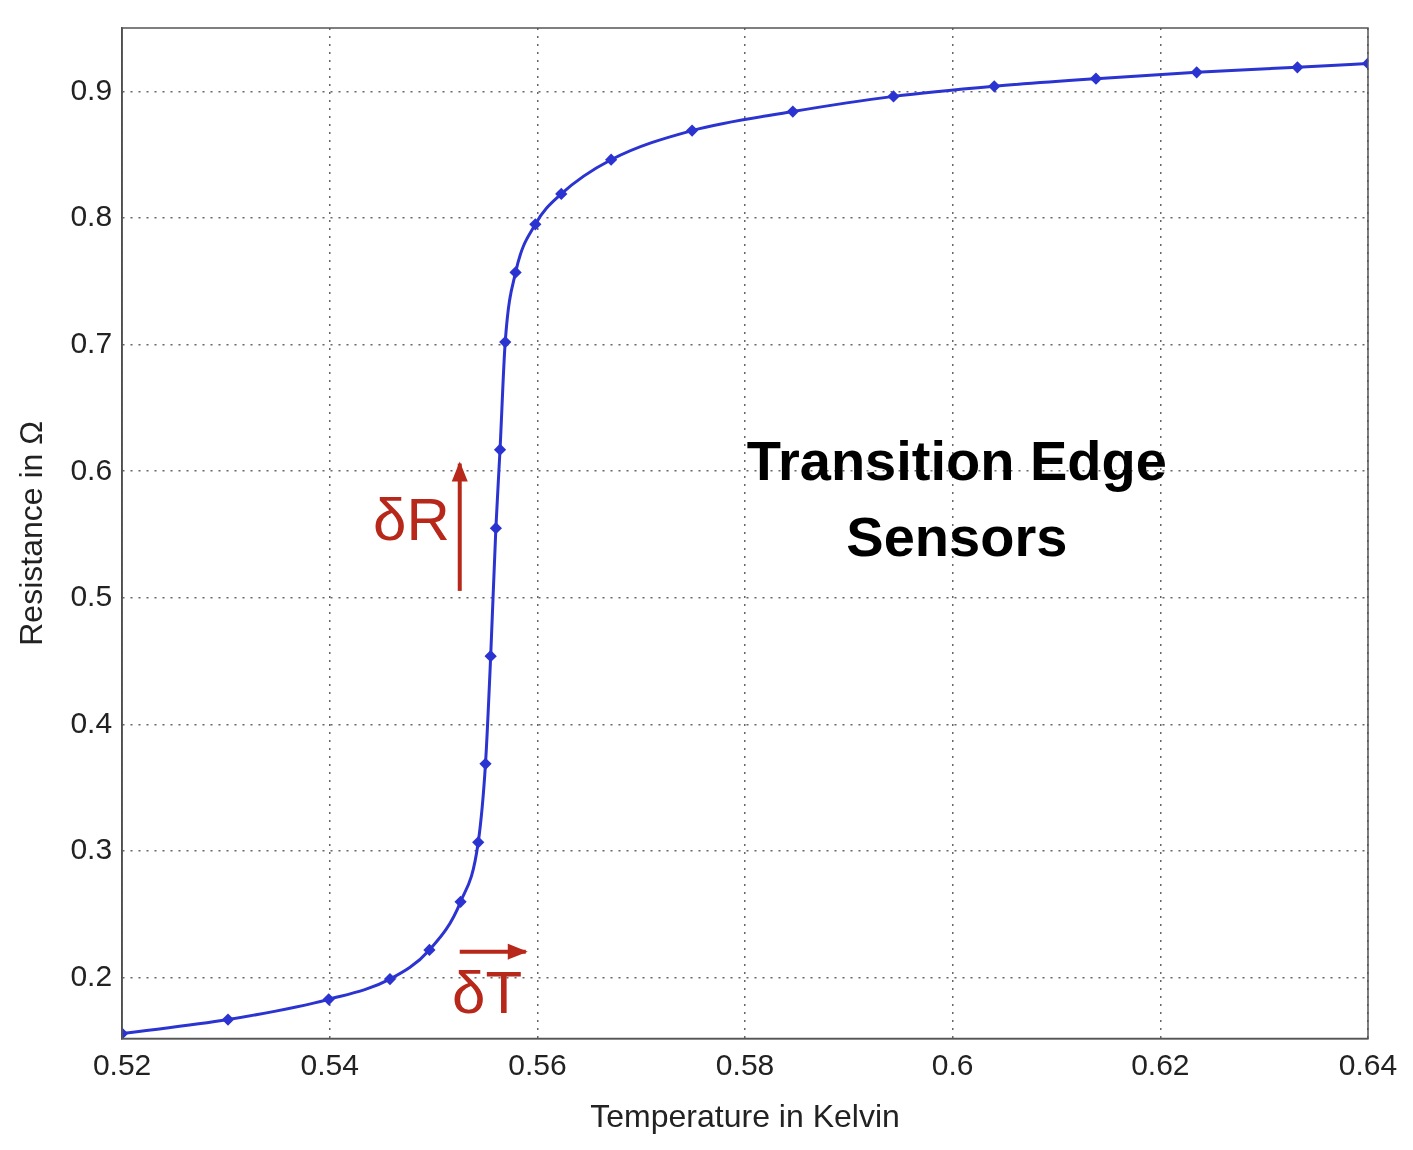 The image size is (1413, 1150). Describe the element at coordinates (91, 596) in the screenshot. I see `y-tick-label: 0.5` at that location.